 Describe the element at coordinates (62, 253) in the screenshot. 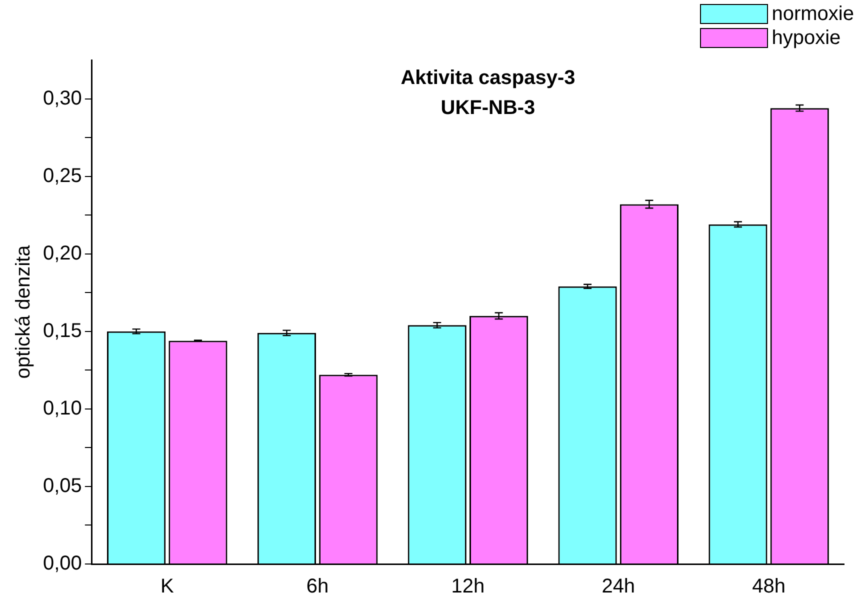

I see `y-tick-label: 0,20` at that location.